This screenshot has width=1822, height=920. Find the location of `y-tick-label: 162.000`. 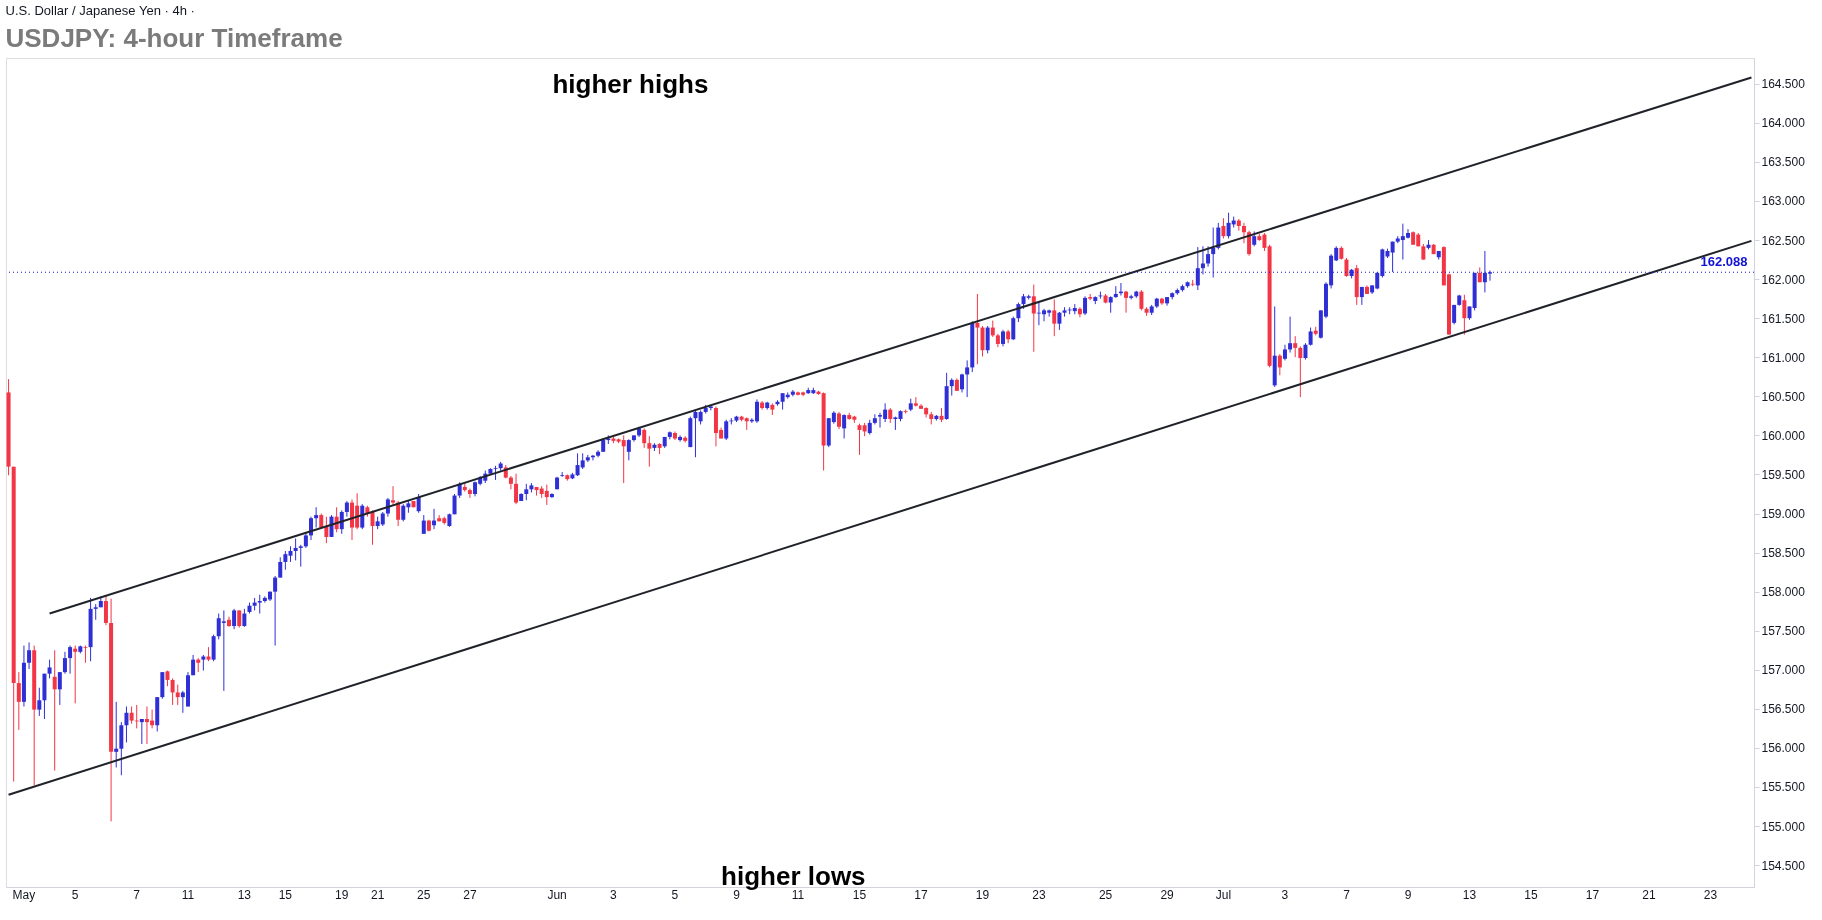

y-tick-label: 162.000 is located at coordinates (1783, 279).